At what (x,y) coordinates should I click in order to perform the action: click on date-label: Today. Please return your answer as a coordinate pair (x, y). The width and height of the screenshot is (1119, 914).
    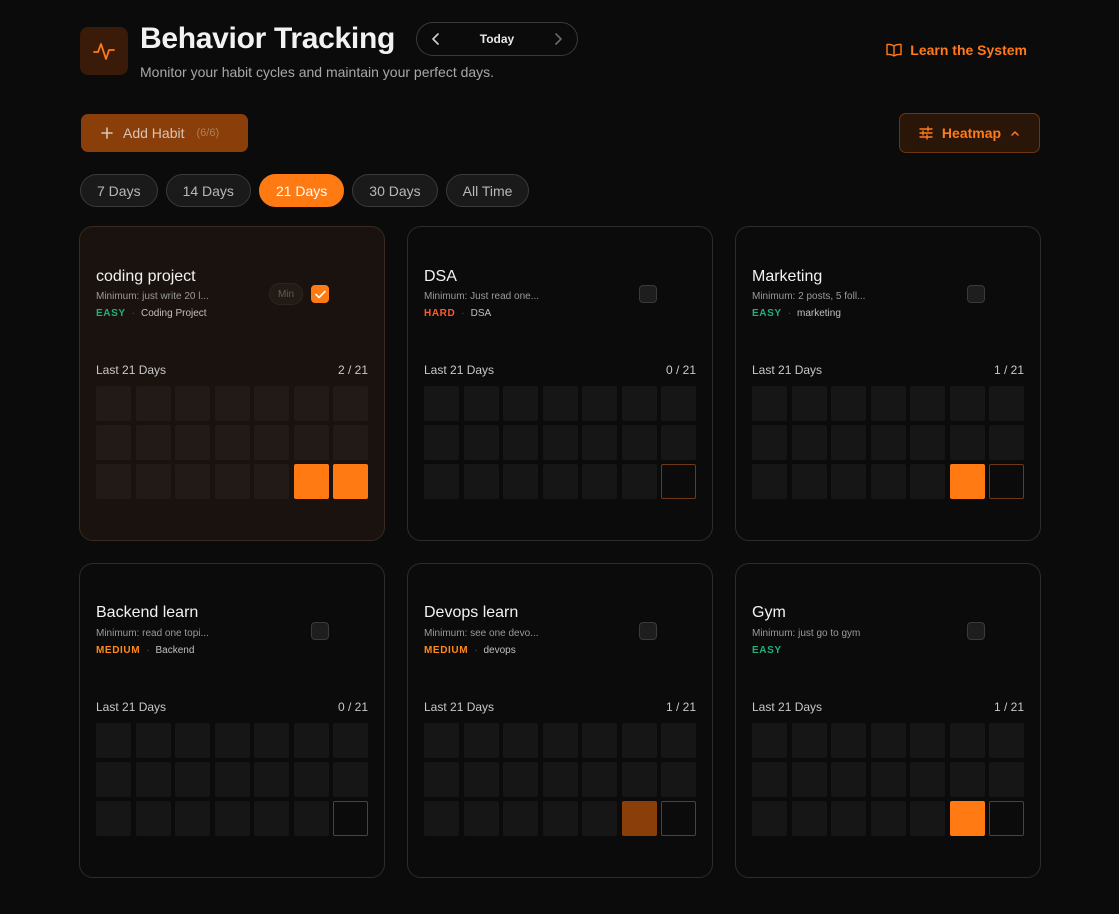
    Looking at the image, I should click on (497, 39).